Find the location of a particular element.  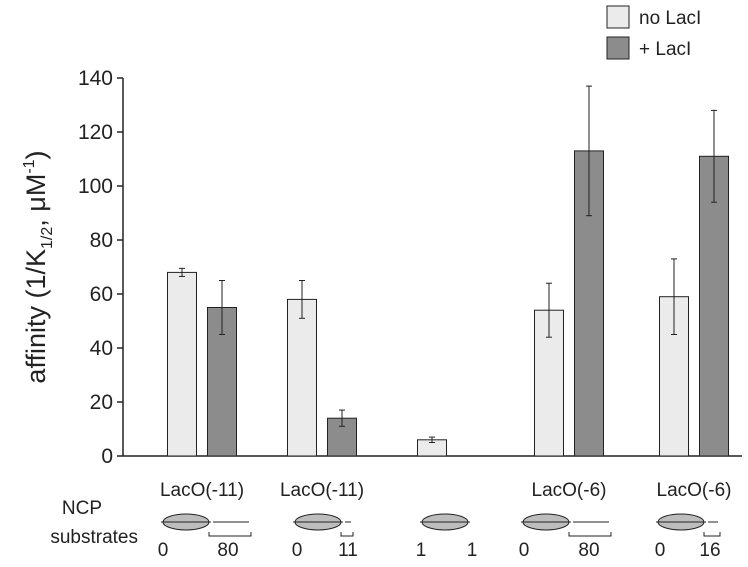

y-tick-label: 60 is located at coordinates (101, 294).